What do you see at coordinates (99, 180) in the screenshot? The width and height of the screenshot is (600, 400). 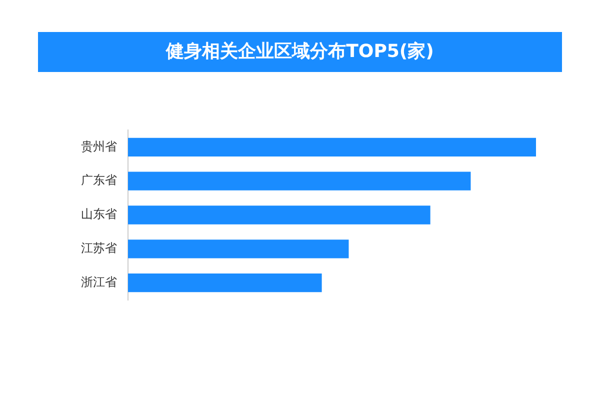 I see `y-tick-label: 广东省` at bounding box center [99, 180].